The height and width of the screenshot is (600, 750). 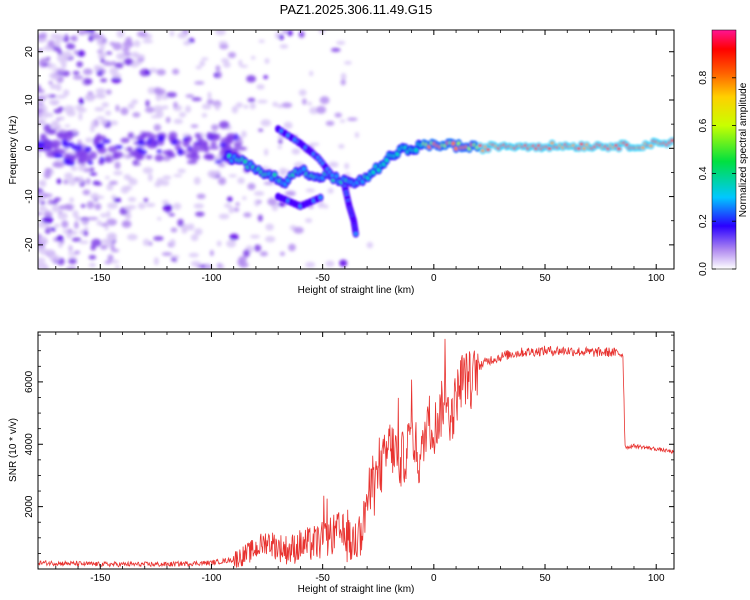 I want to click on colorbar-tick-label: 0.4, so click(x=703, y=173).